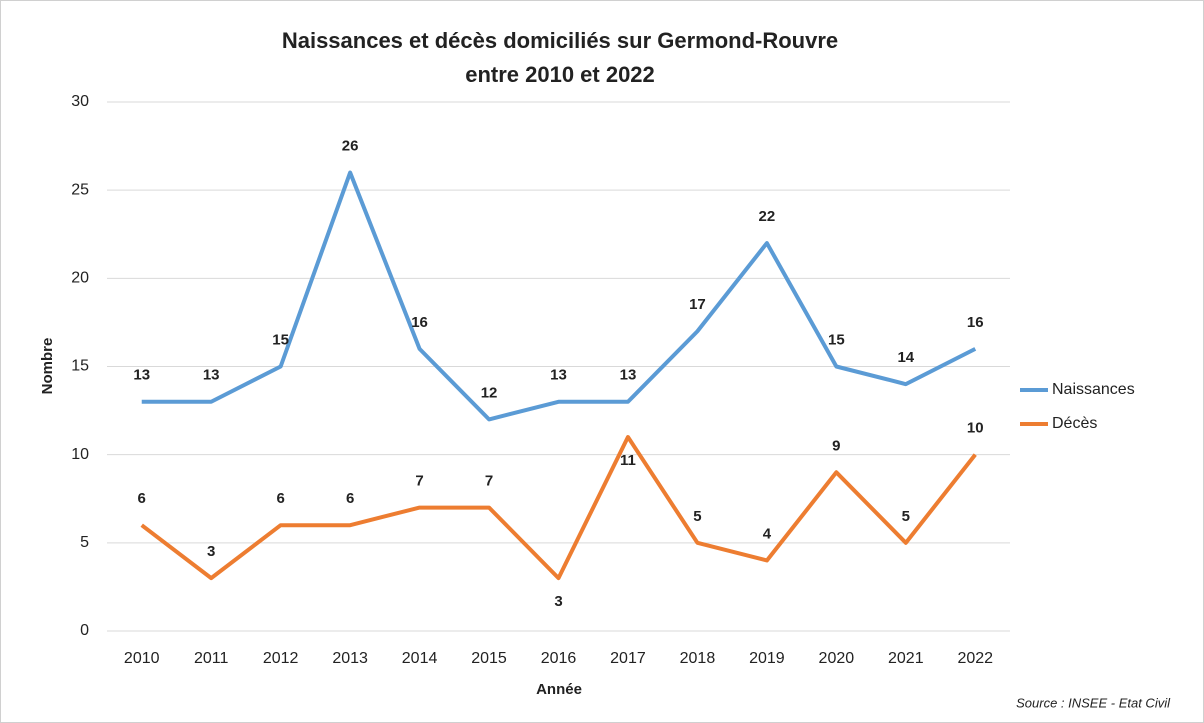  What do you see at coordinates (837, 658) in the screenshot?
I see `x-tick-label: 2020` at bounding box center [837, 658].